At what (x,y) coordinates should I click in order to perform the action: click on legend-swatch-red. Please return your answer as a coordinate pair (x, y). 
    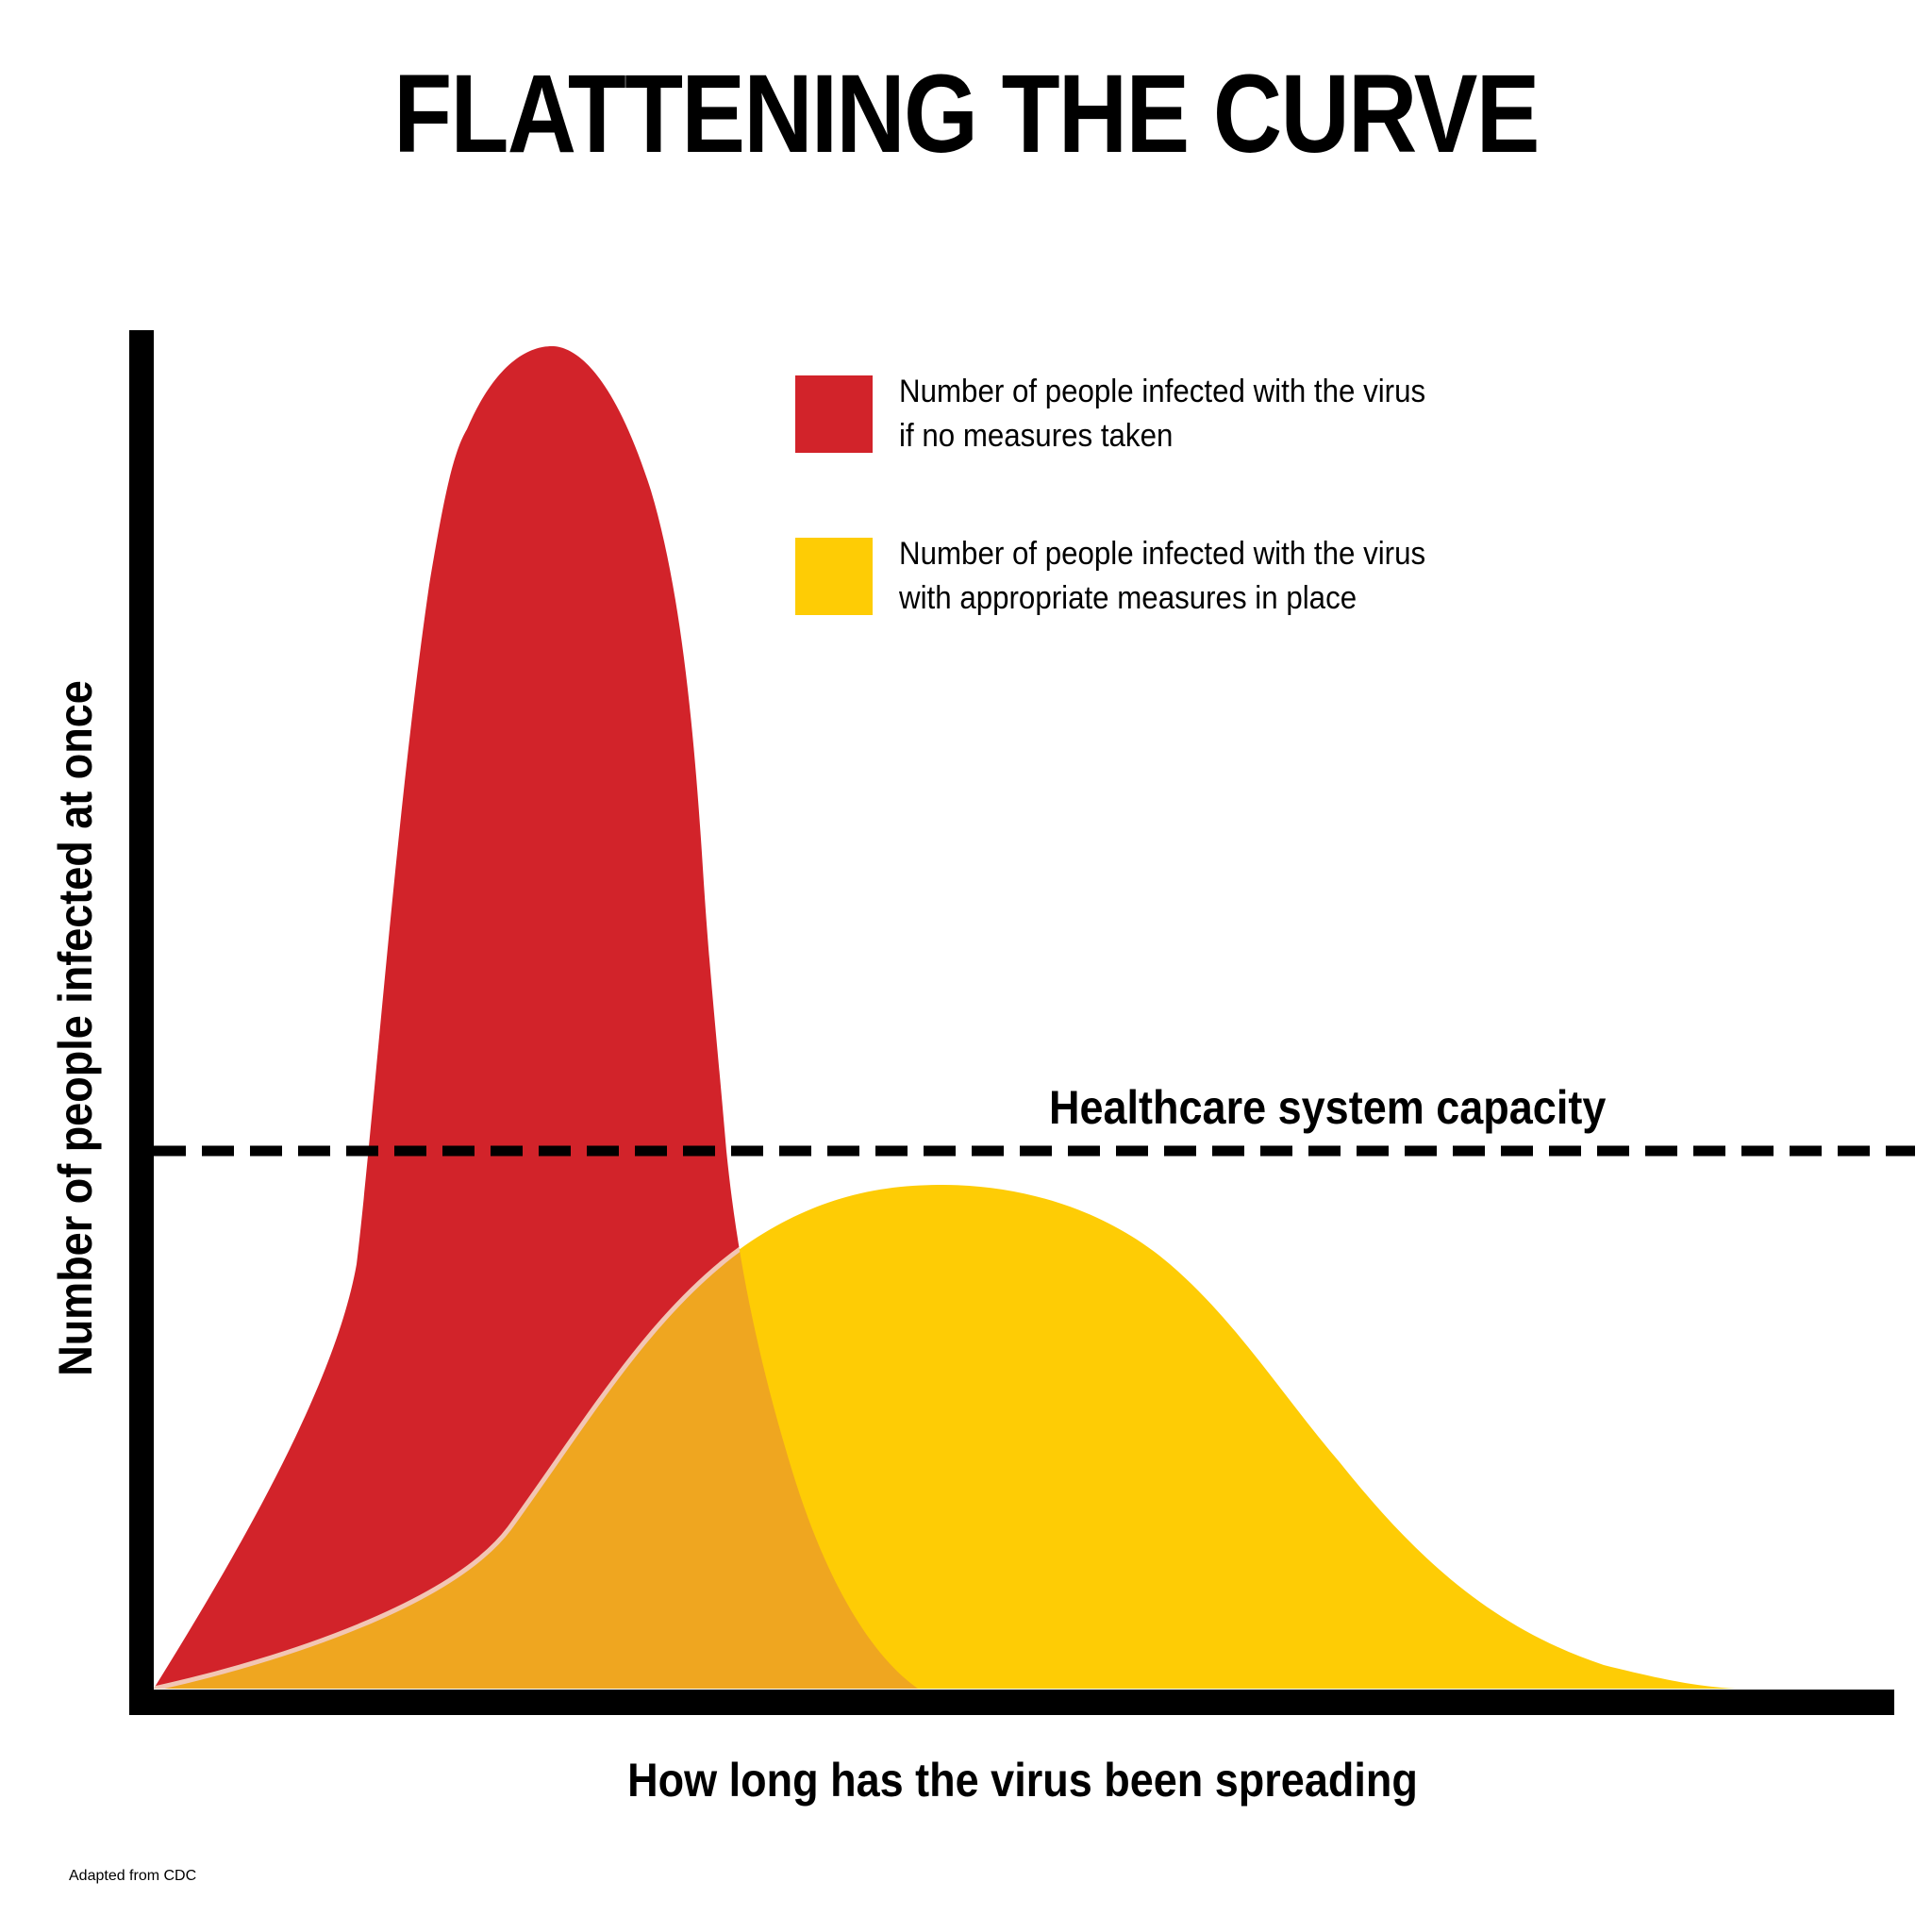
    Looking at the image, I should click on (834, 414).